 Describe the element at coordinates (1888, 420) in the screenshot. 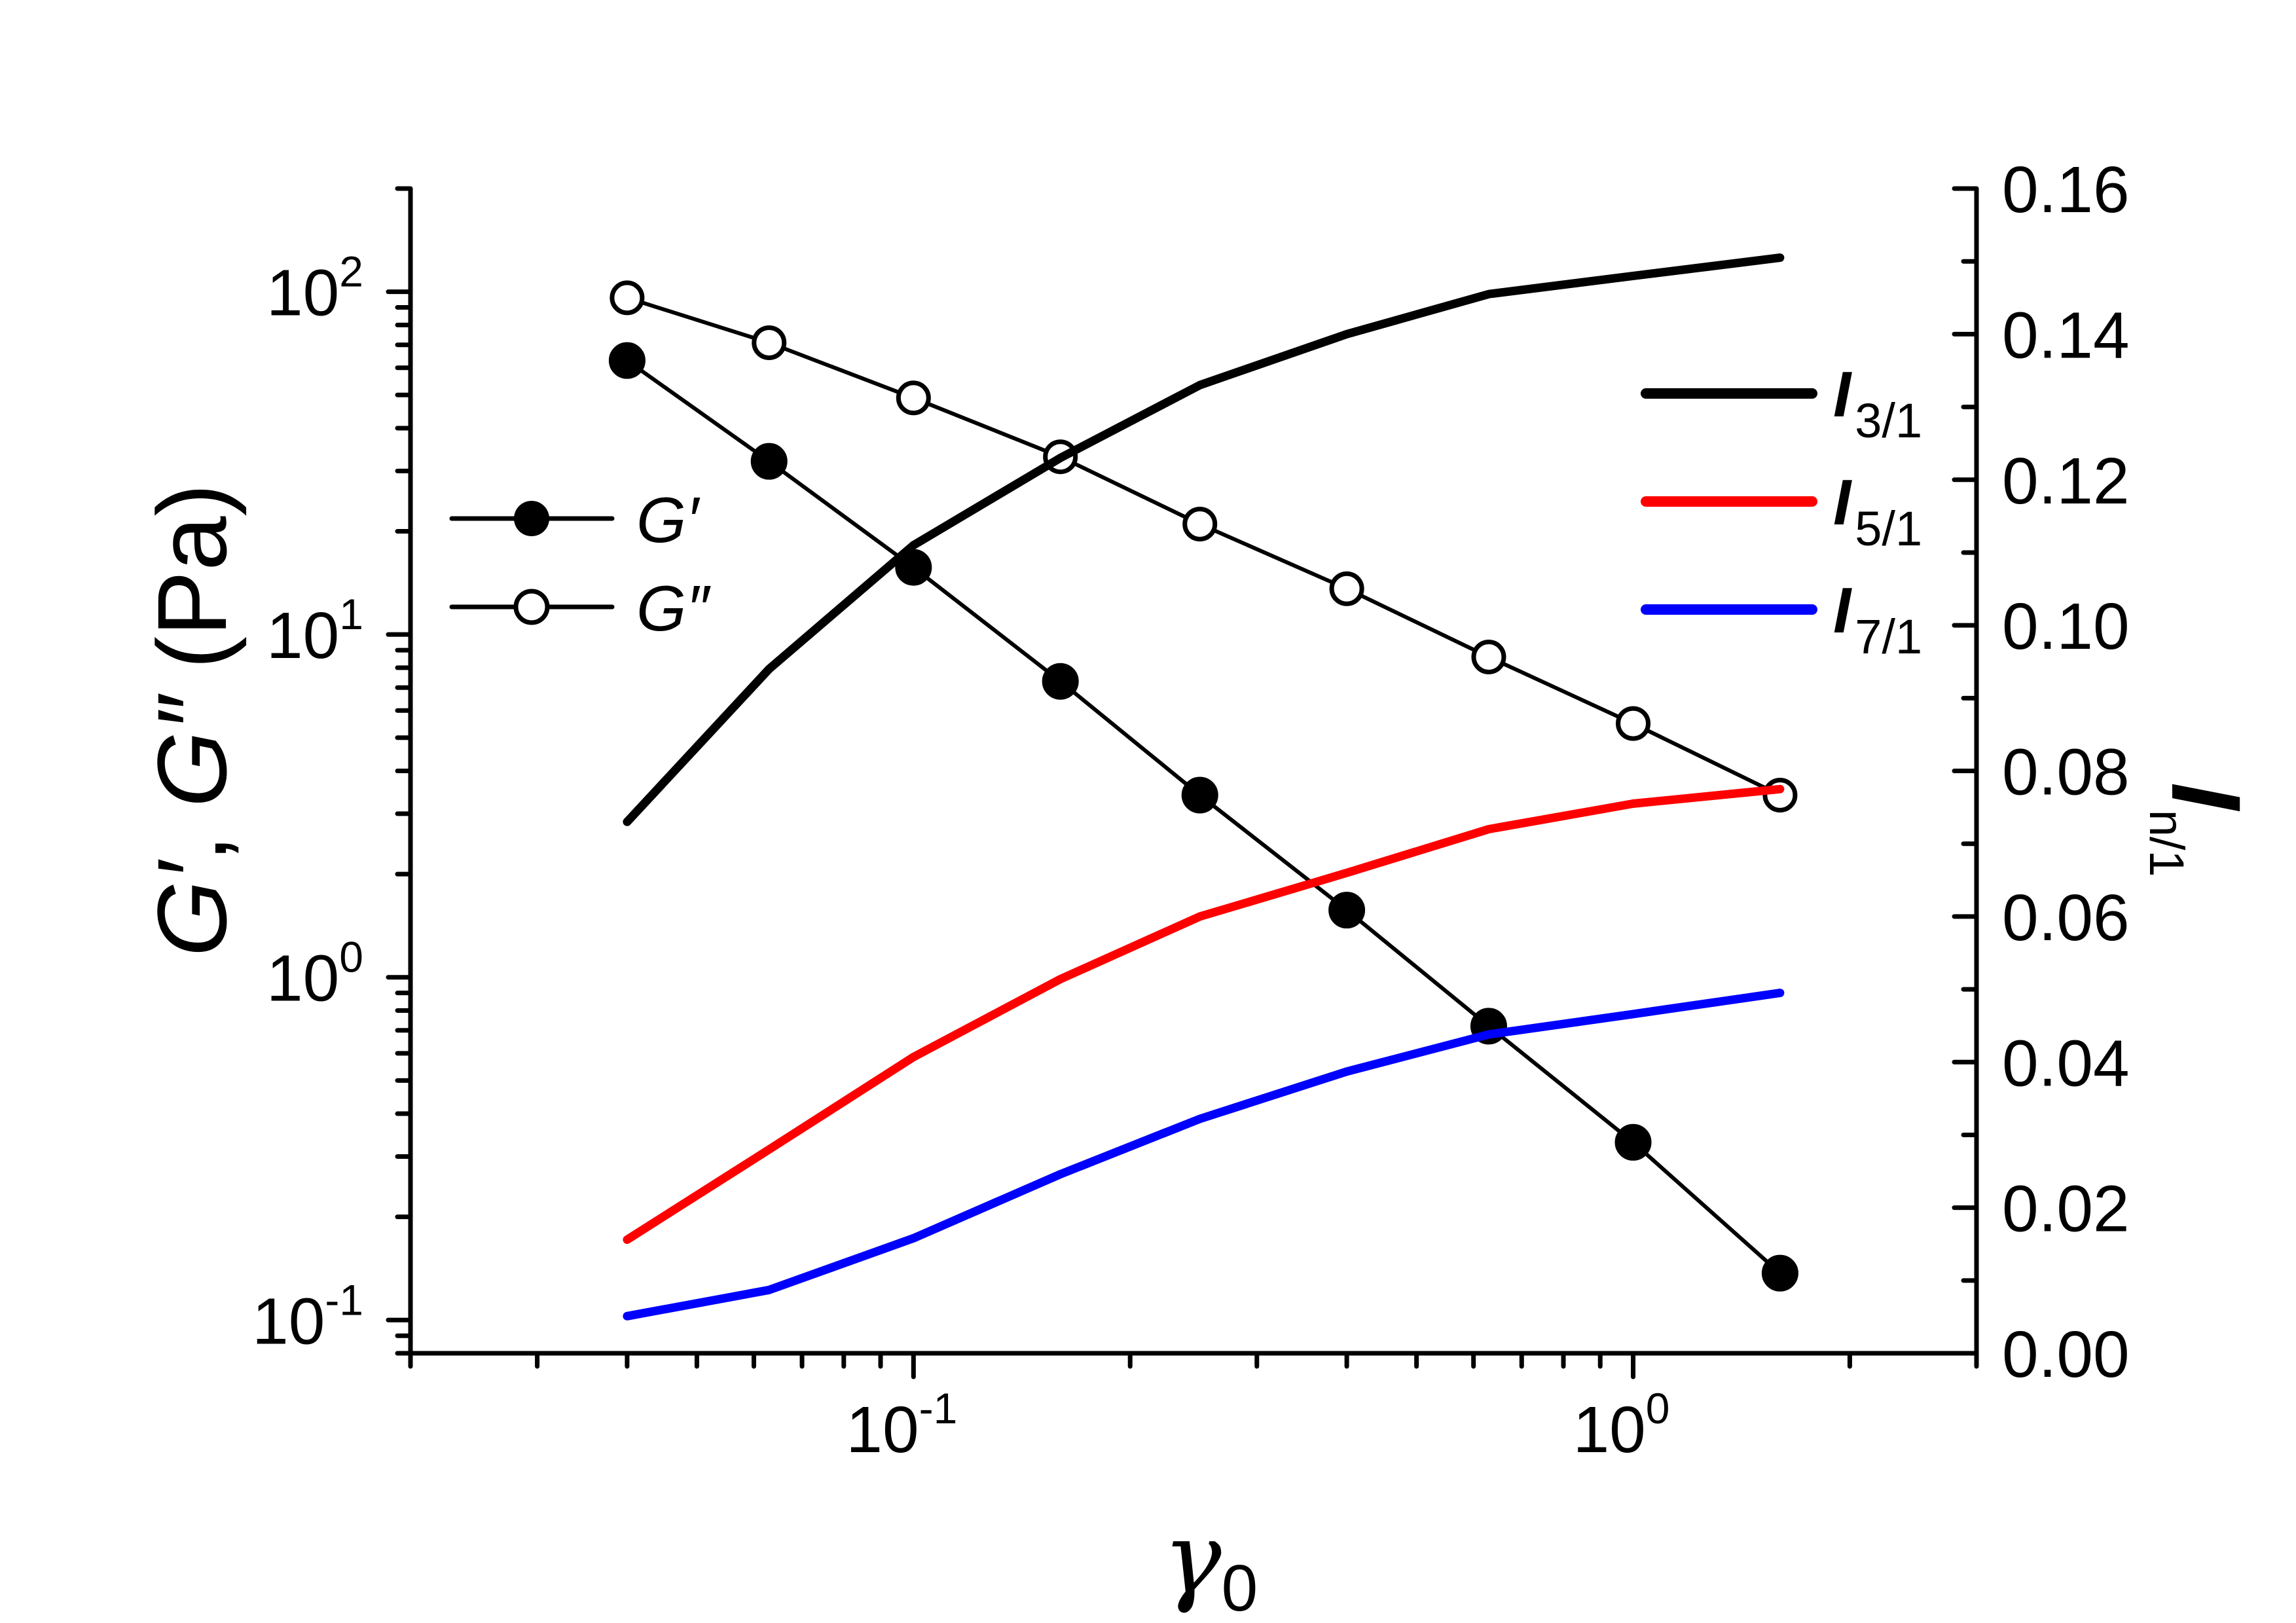

I see `legend-label-subscript: 3/1` at that location.